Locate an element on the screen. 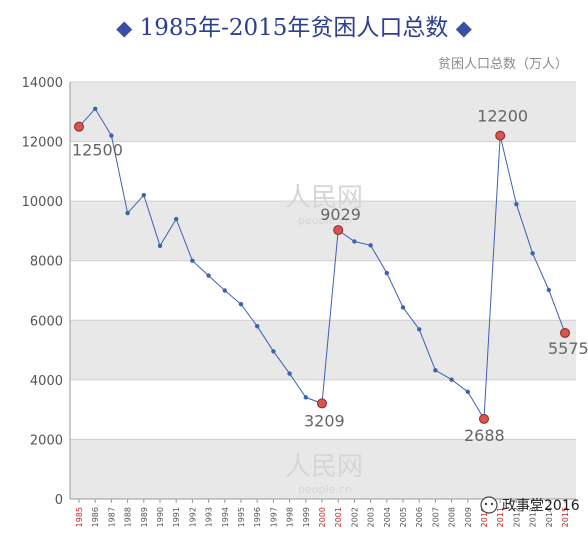  y-tick-label: 14000 is located at coordinates (42, 83).